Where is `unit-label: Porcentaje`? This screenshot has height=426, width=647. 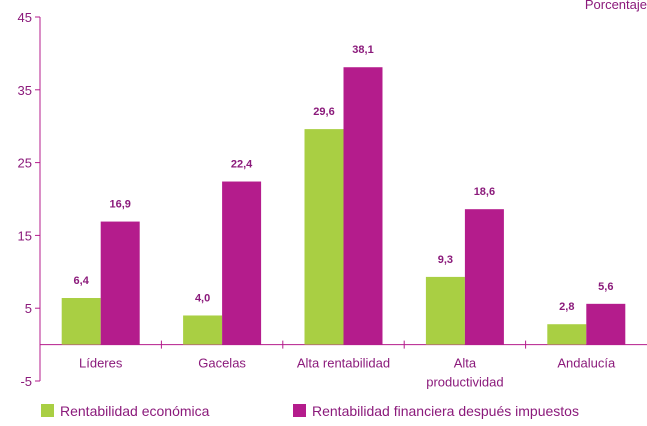 unit-label: Porcentaje is located at coordinates (616, 6).